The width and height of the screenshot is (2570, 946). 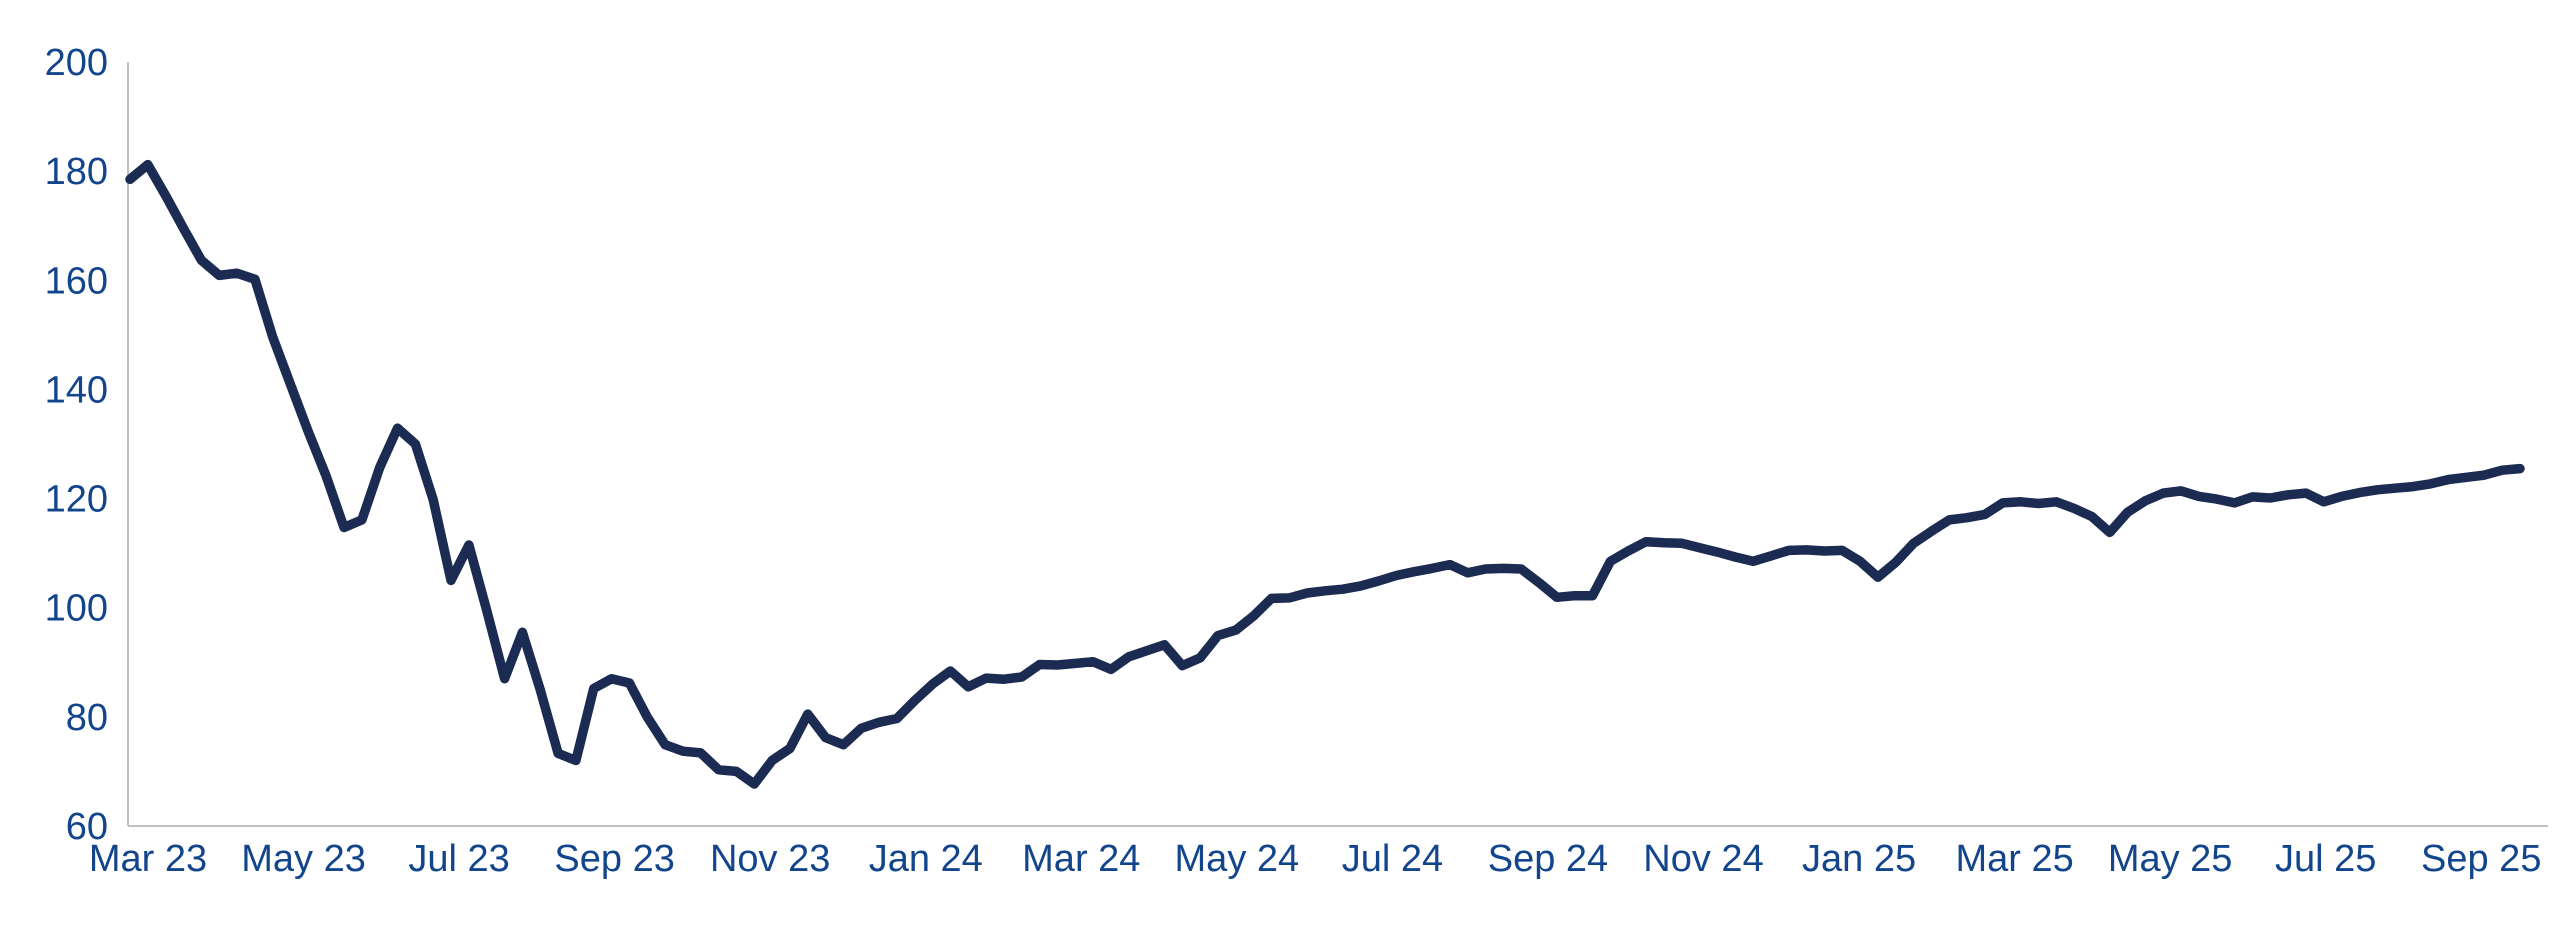 What do you see at coordinates (87, 718) in the screenshot?
I see `y-axis-tick-label: 80` at bounding box center [87, 718].